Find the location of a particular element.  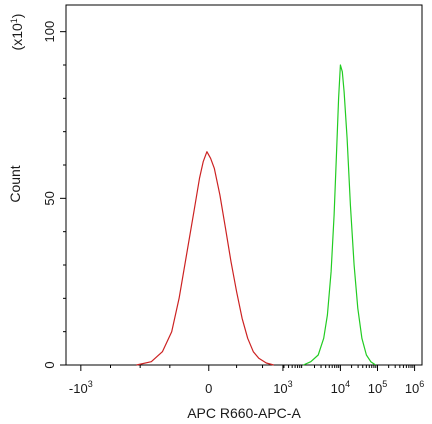

y-axis-ticks: 0 50 100 is located at coordinates (54, 195).